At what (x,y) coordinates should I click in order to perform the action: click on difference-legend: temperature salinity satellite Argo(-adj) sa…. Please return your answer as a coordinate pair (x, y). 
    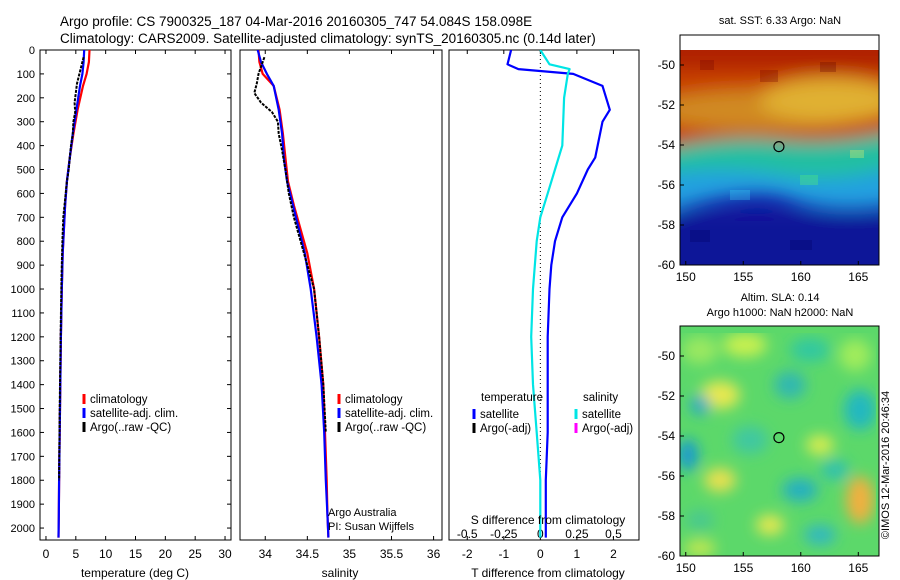
    Looking at the image, I should click on (552, 413).